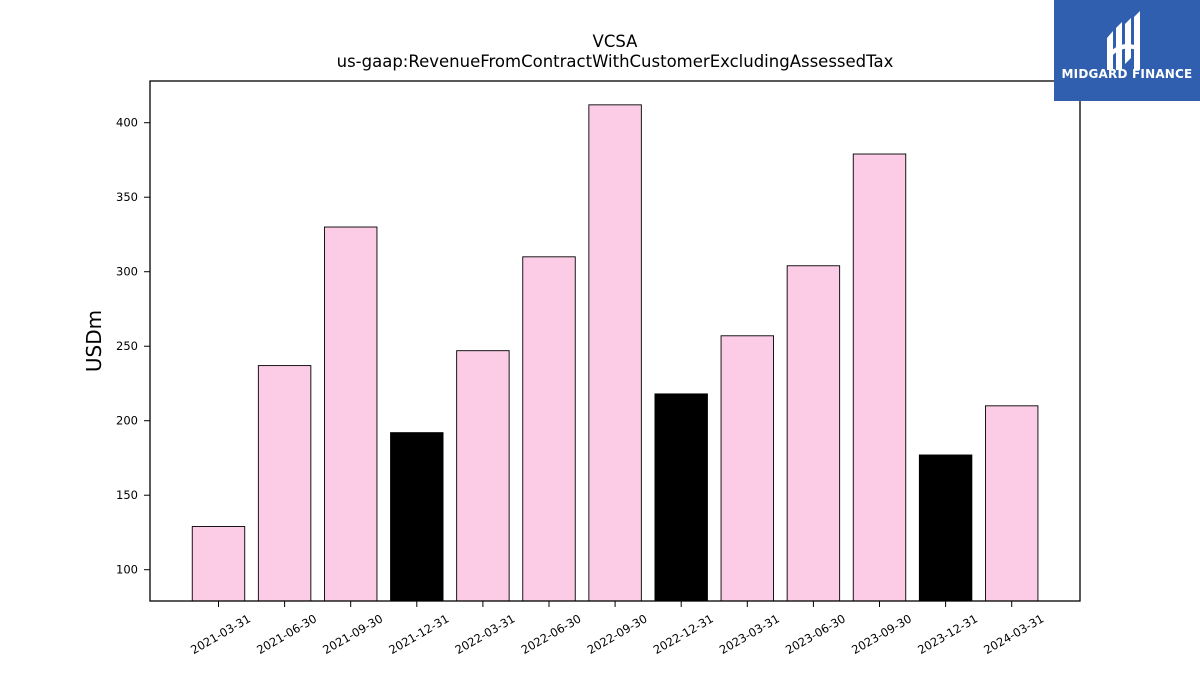 This screenshot has width=1200, height=675. Describe the element at coordinates (127, 346) in the screenshot. I see `y-tick-label: 250` at that location.